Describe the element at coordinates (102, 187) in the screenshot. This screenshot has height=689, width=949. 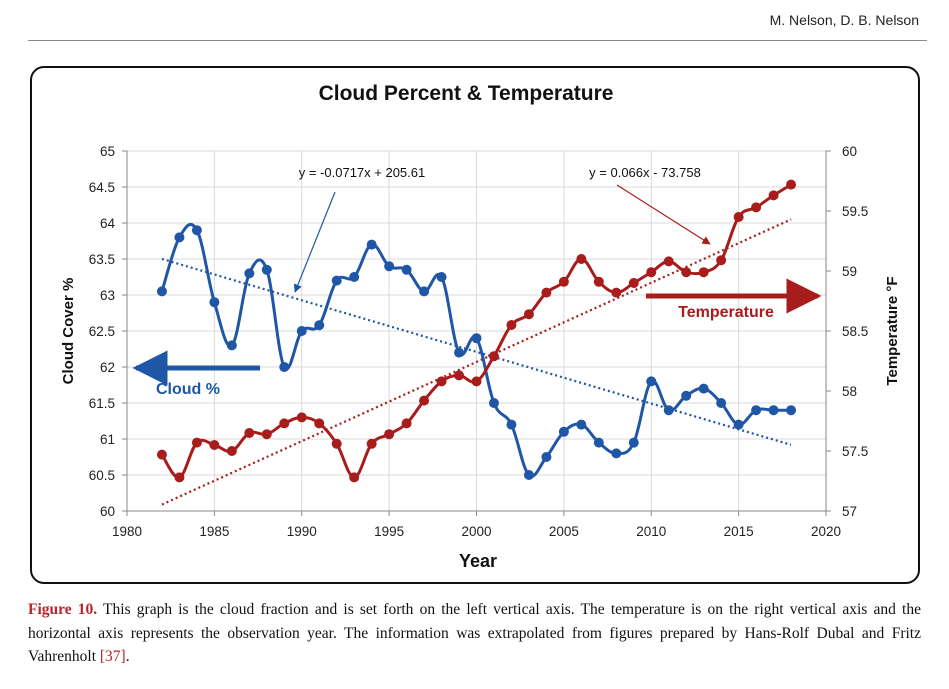
I see `y-left-tick-label: 64.5` at that location.